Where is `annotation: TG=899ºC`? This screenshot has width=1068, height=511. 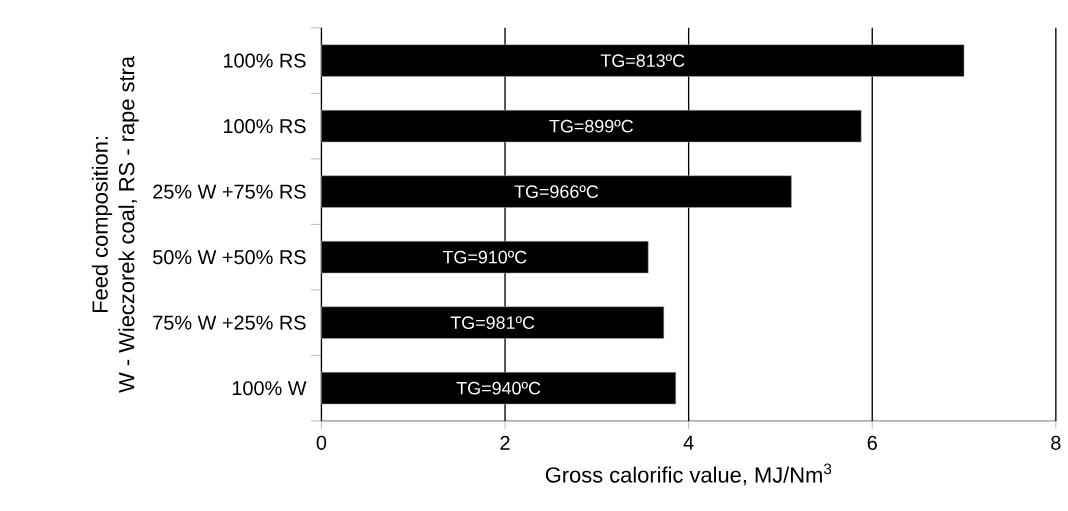 annotation: TG=899ºC is located at coordinates (591, 126).